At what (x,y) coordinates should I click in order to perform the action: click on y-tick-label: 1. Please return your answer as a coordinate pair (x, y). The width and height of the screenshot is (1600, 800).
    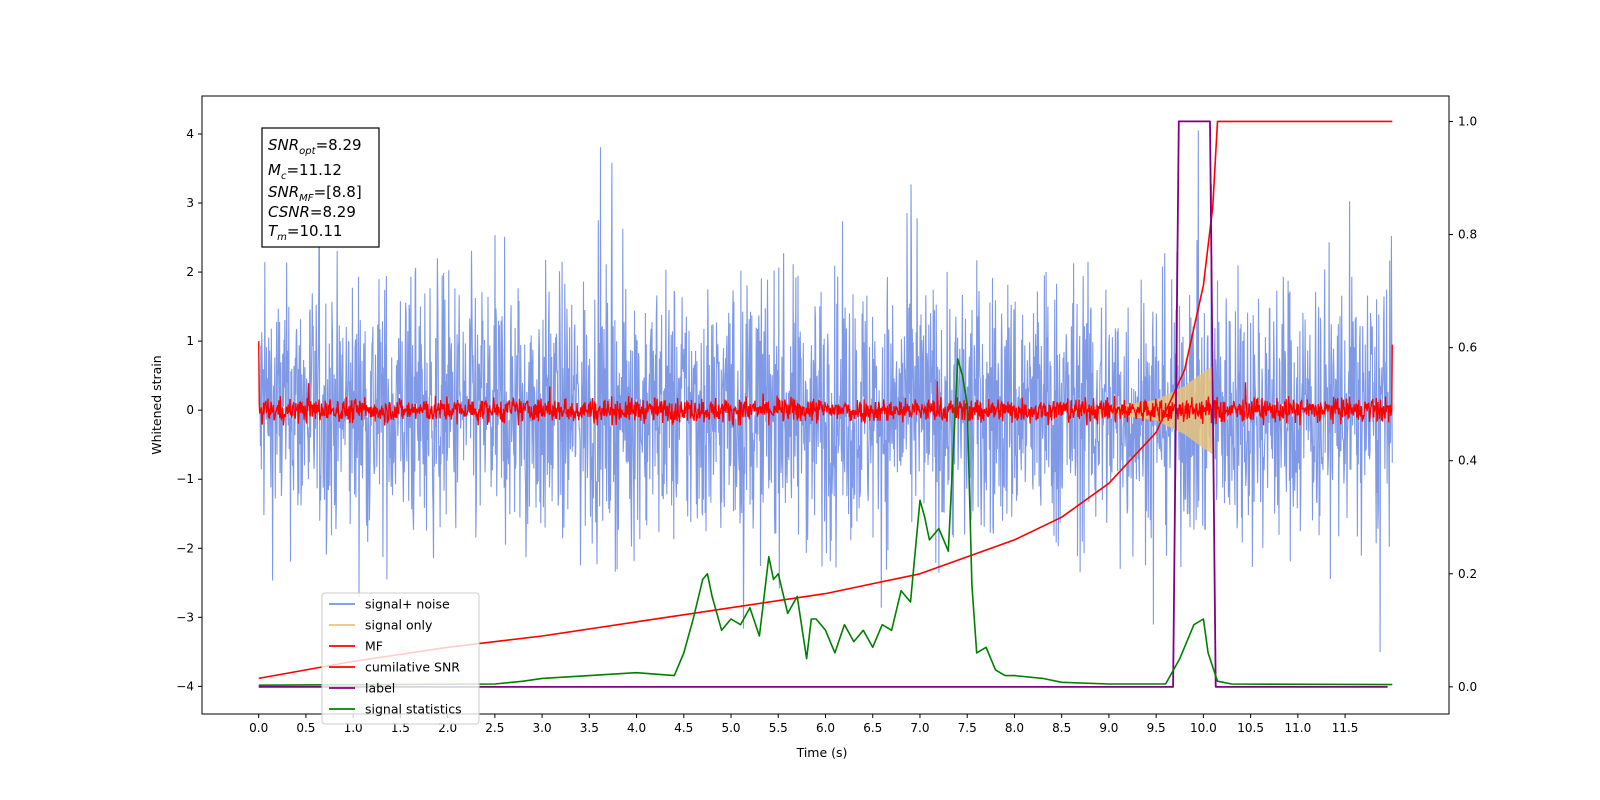
    Looking at the image, I should click on (190, 341).